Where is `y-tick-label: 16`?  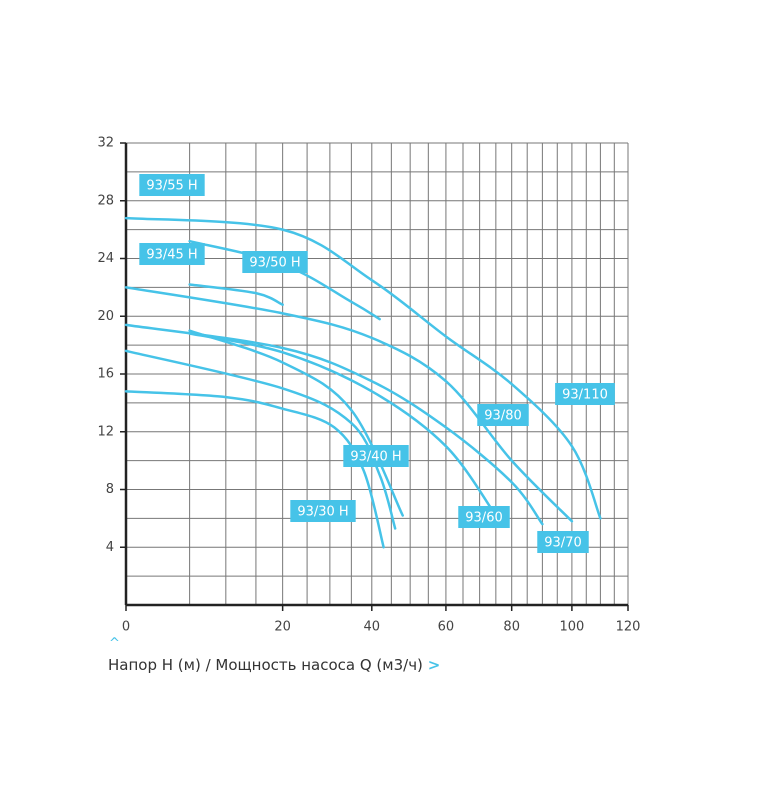 y-tick-label: 16 is located at coordinates (105, 374).